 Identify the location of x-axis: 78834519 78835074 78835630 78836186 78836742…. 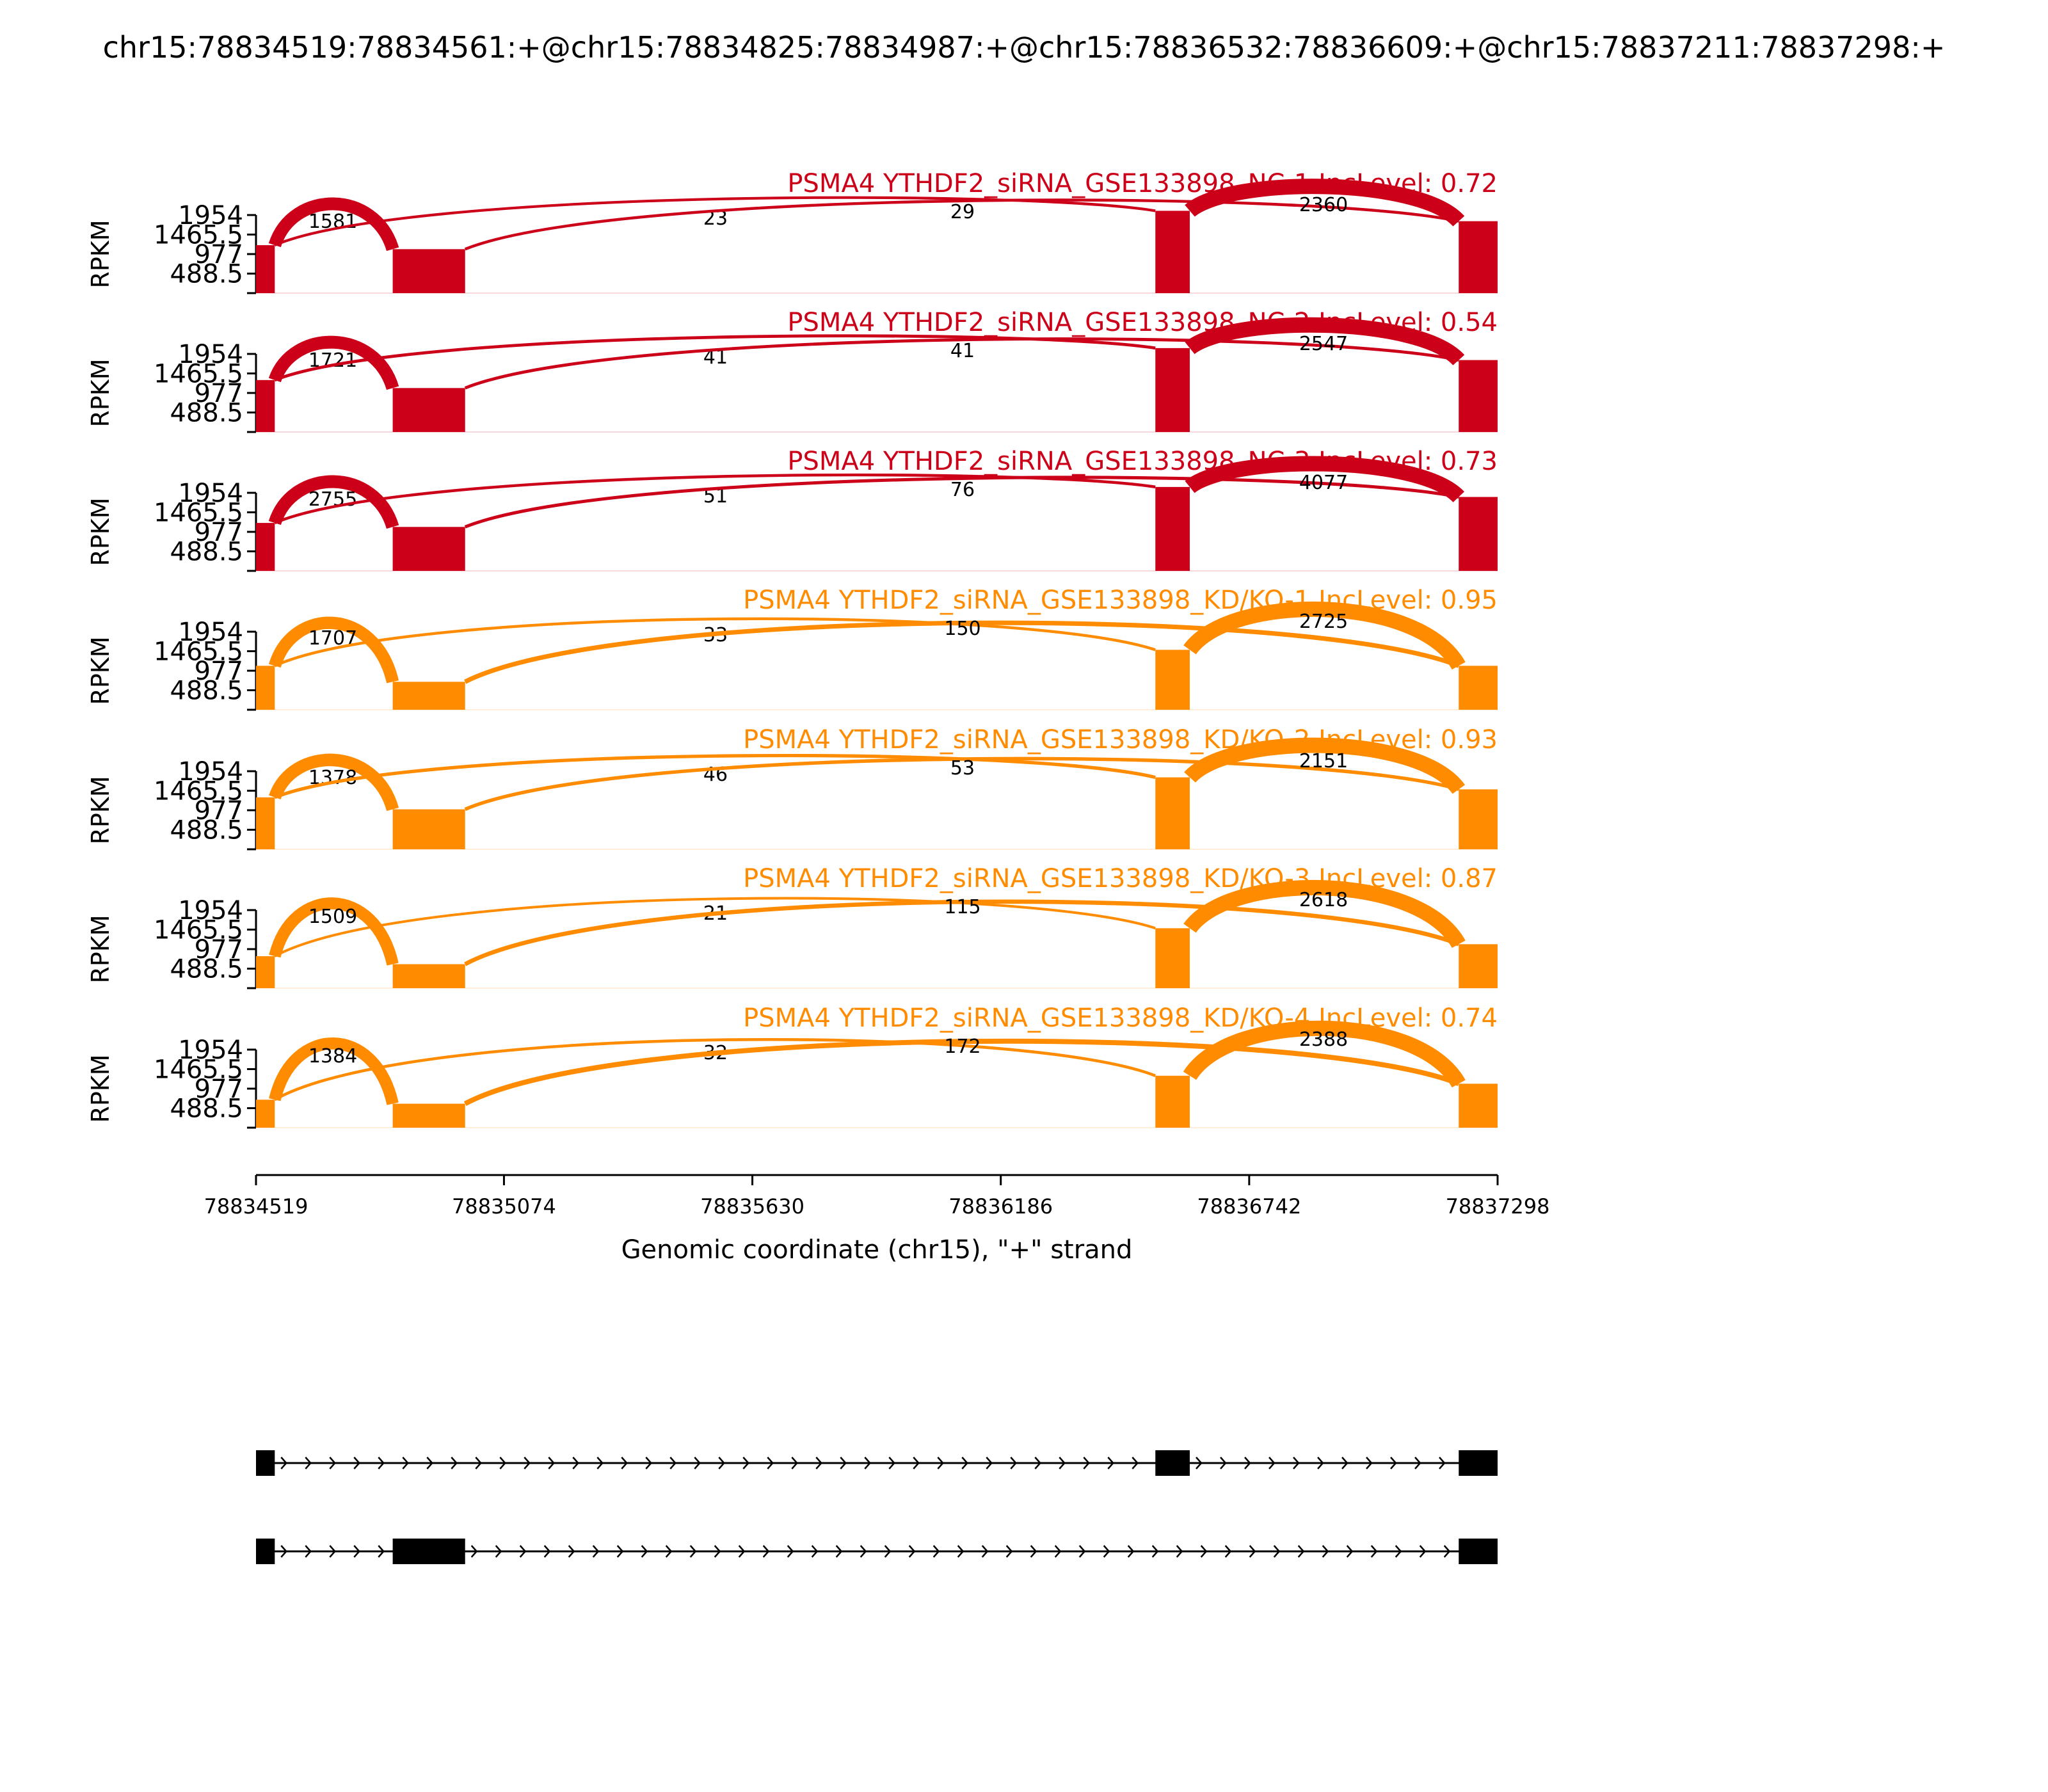
(877, 1196).